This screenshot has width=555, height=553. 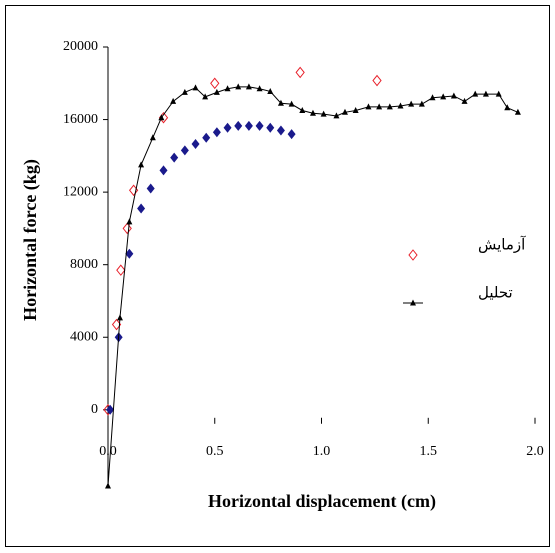 What do you see at coordinates (322, 451) in the screenshot?
I see `x-tick-label: 1.0` at bounding box center [322, 451].